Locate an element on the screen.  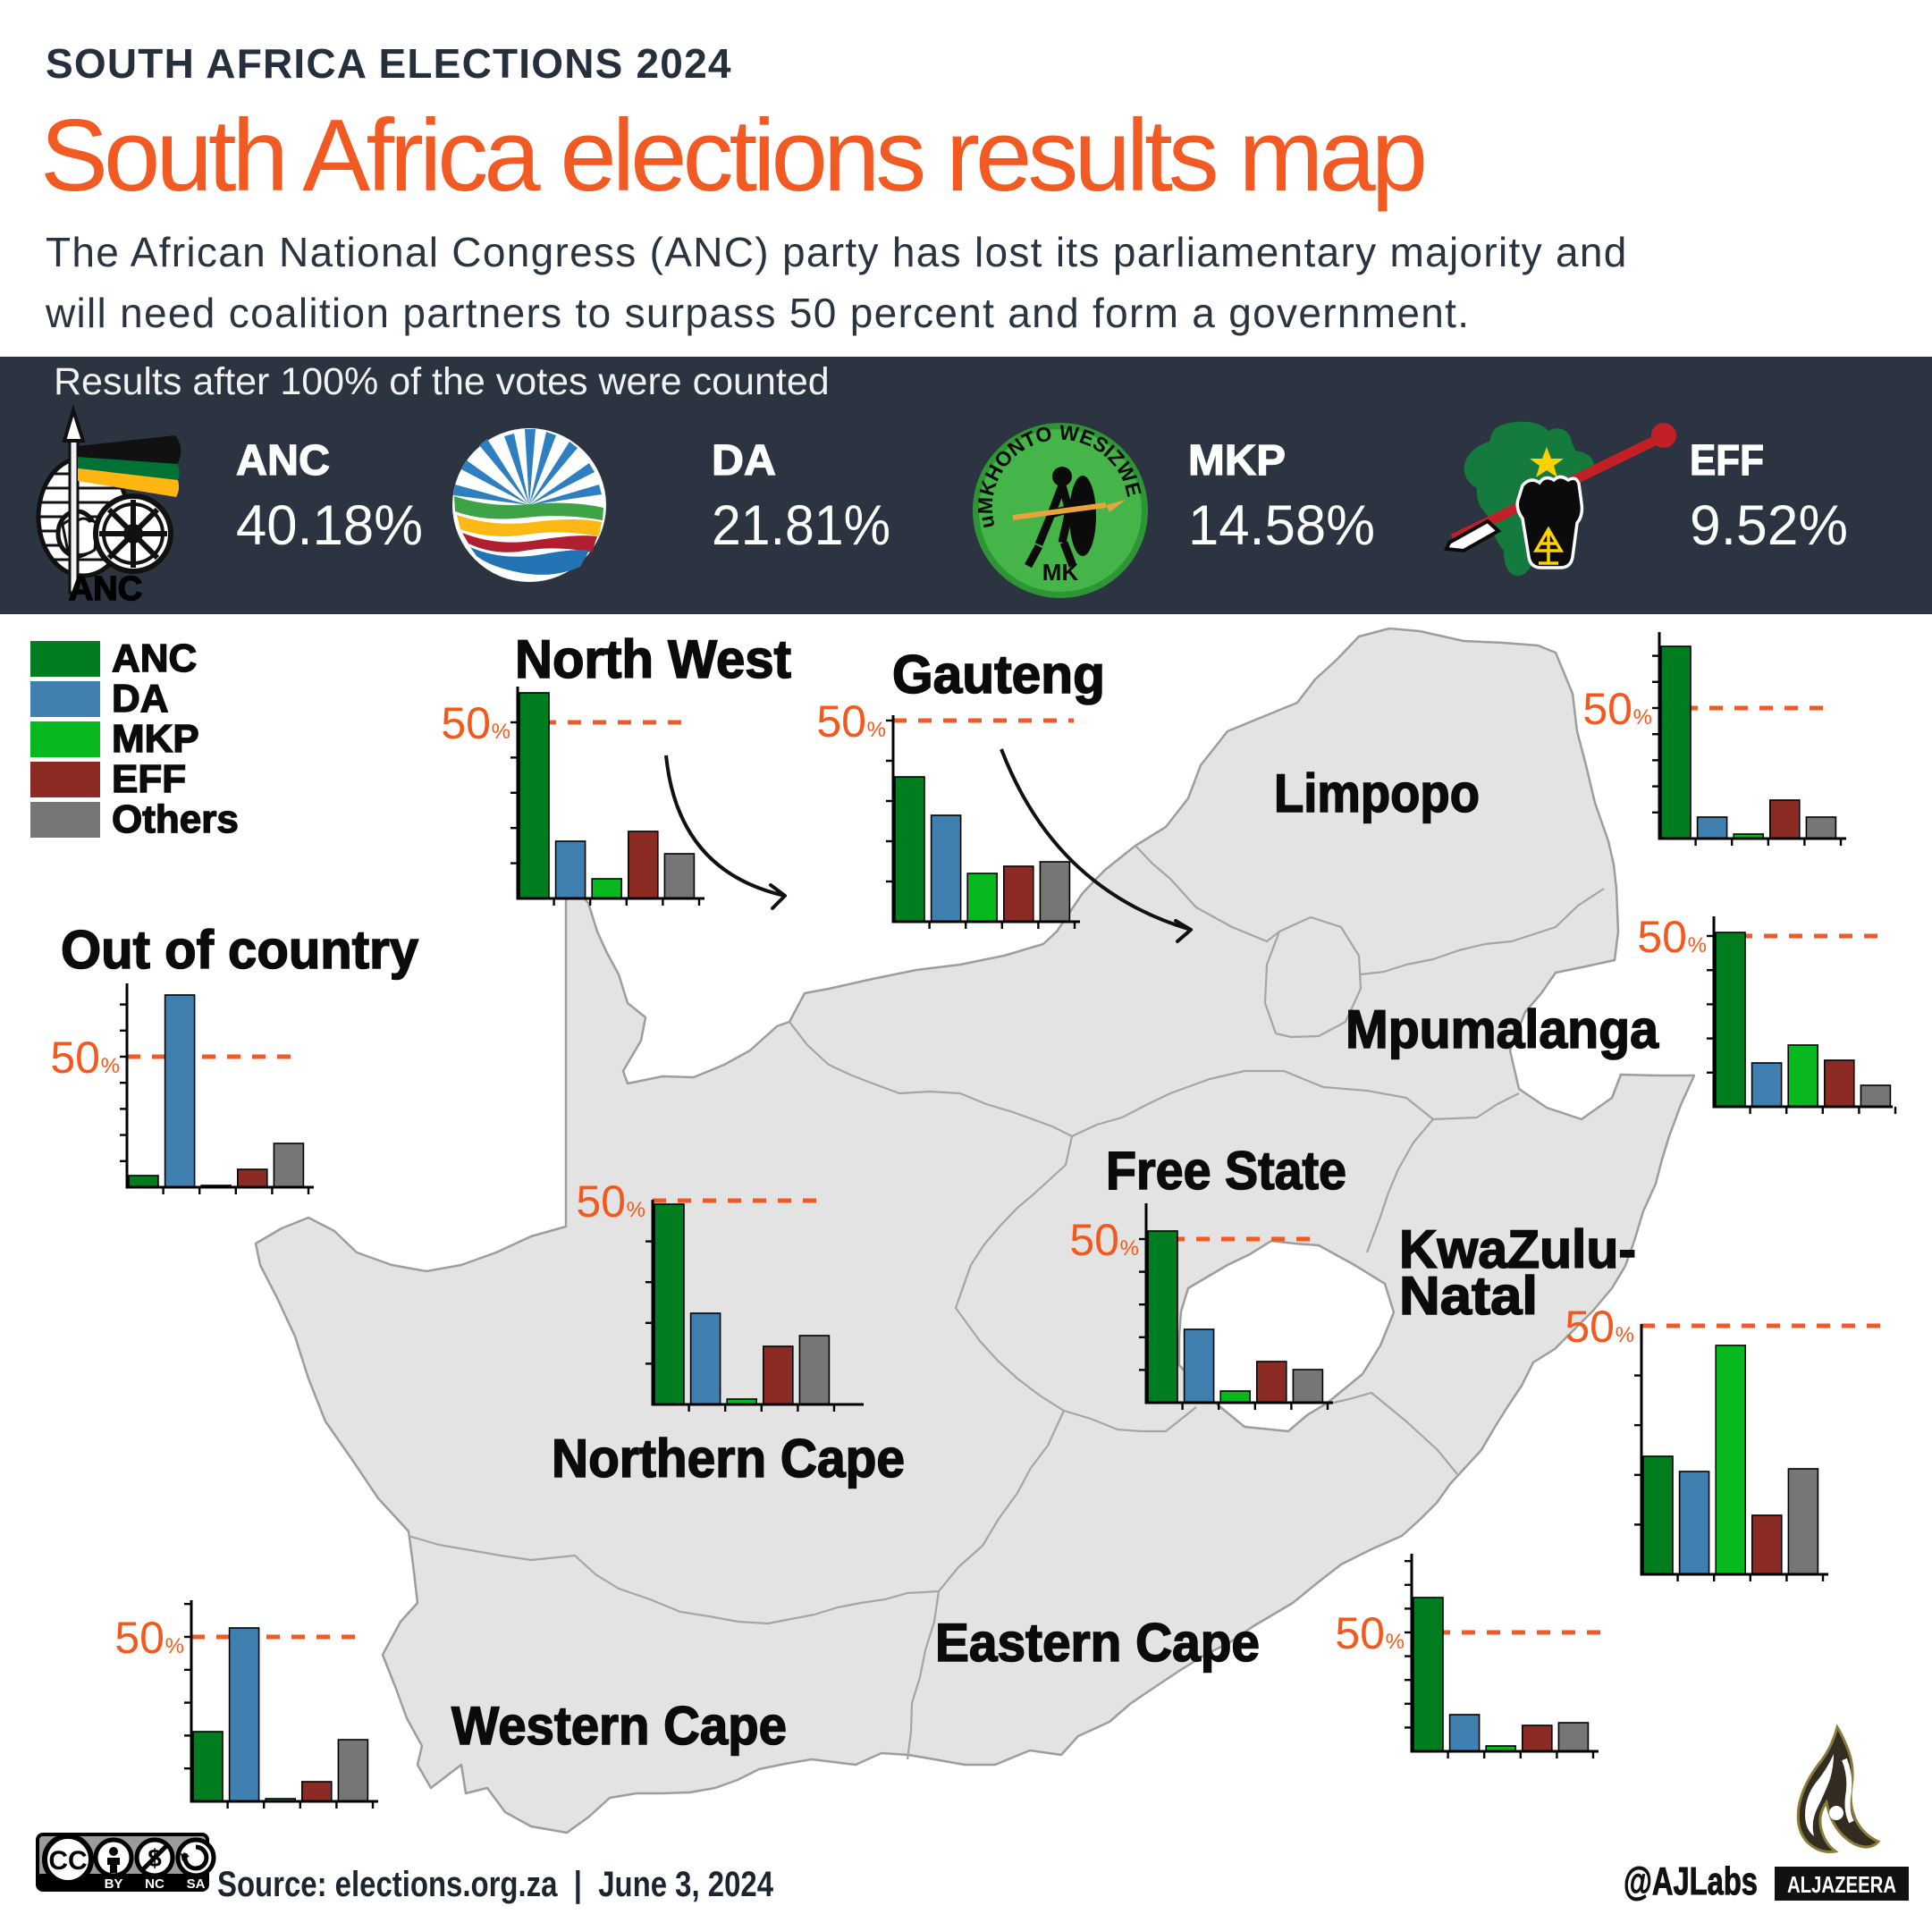
svg-text: Mpumalanga is located at coordinates (1502, 1029).